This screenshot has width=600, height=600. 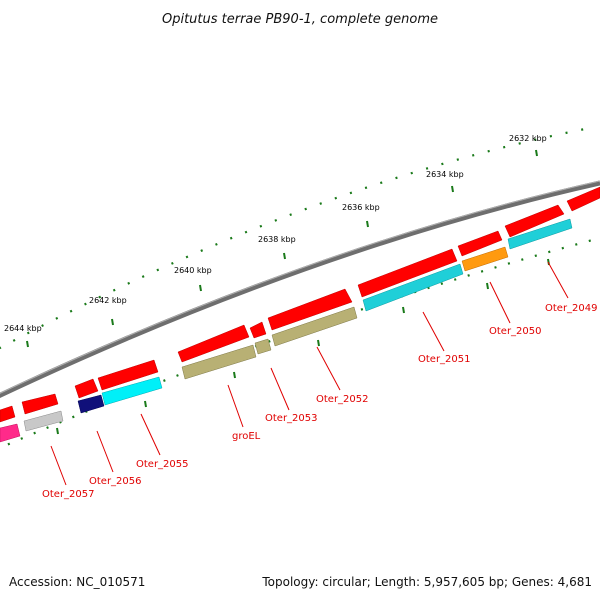 What do you see at coordinates (291, 418) in the screenshot?
I see `gene-label: Oter_2053` at bounding box center [291, 418].